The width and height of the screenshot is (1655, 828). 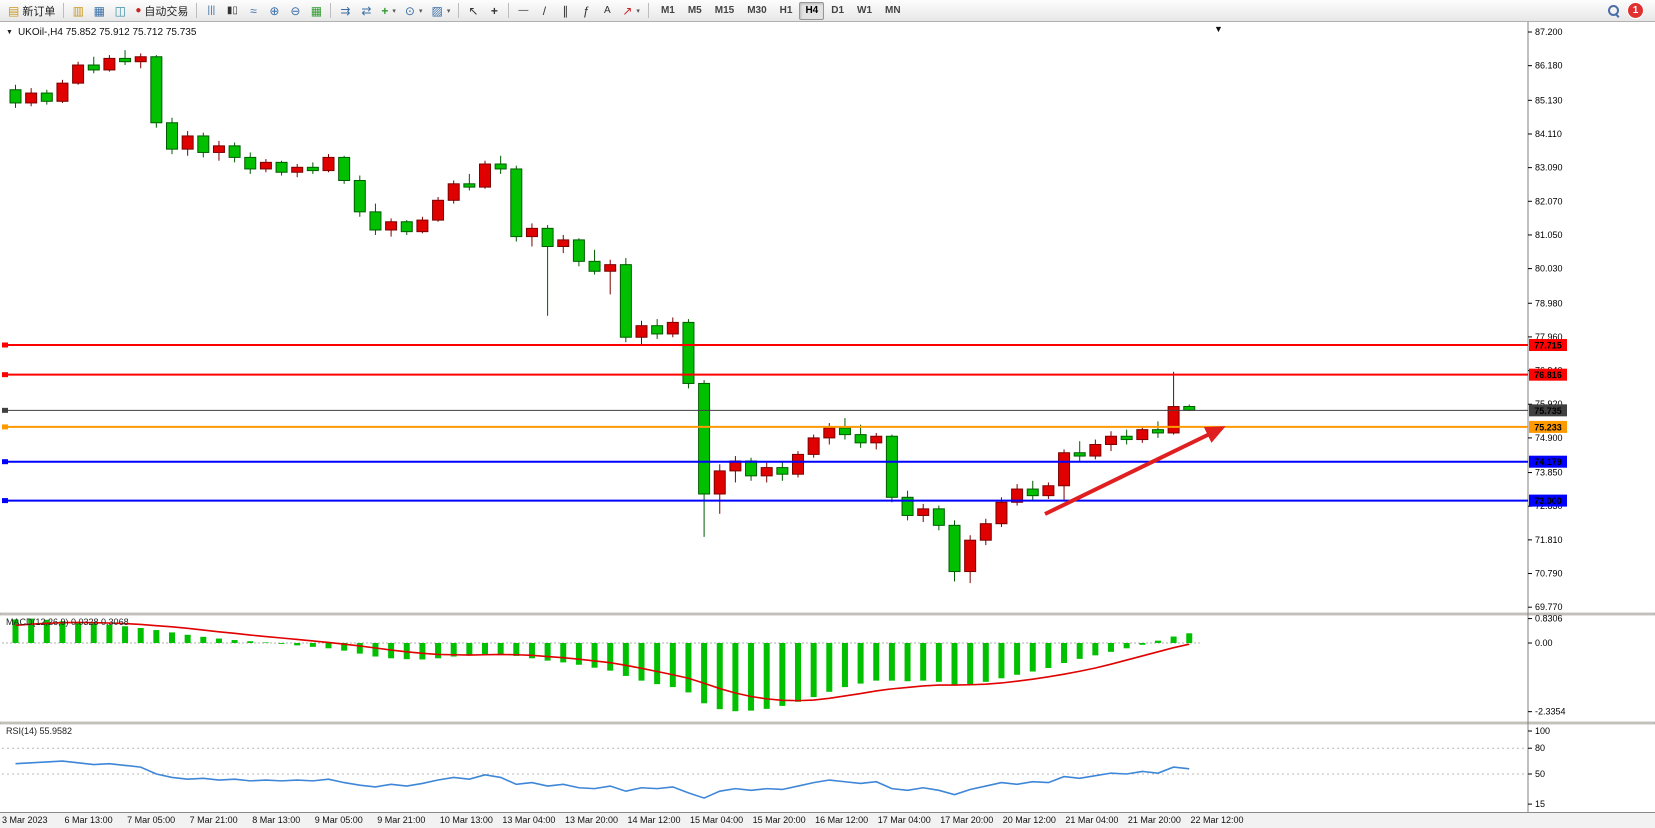 I want to click on trend-arrow, so click(x=1135, y=471).